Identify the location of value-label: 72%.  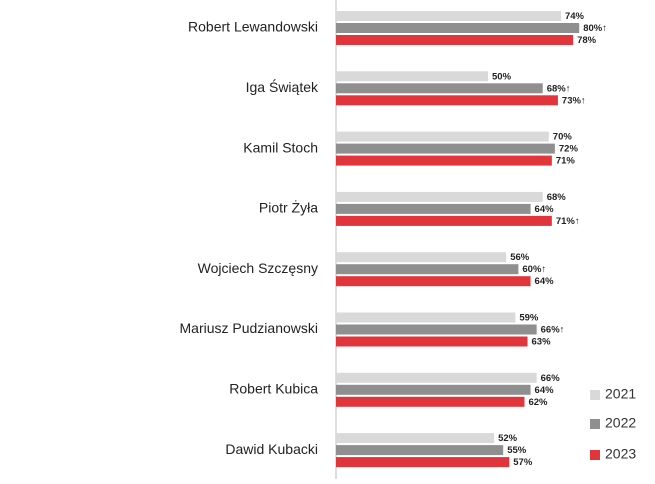
(569, 149).